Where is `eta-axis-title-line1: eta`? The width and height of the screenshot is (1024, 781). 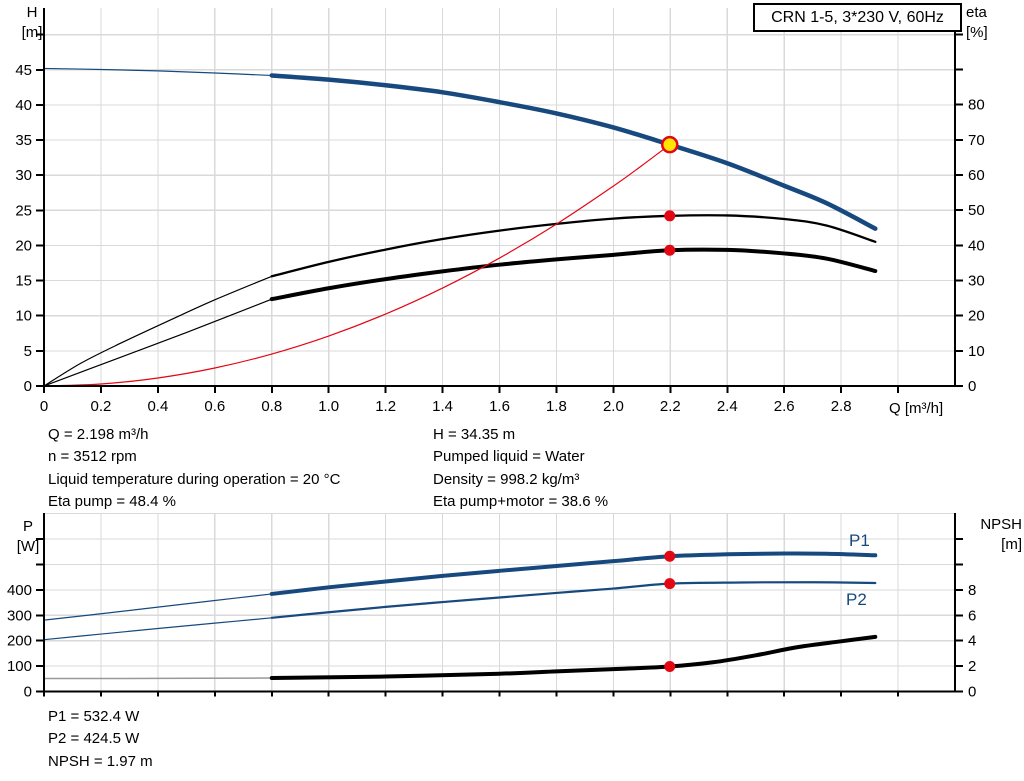 eta-axis-title-line1: eta is located at coordinates (976, 12).